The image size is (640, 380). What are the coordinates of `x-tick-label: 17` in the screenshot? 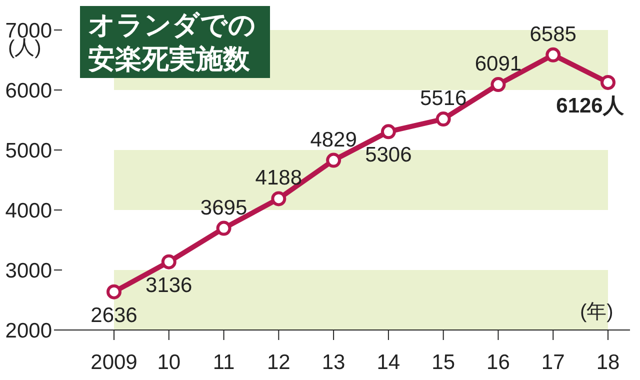 It's located at (553, 362).